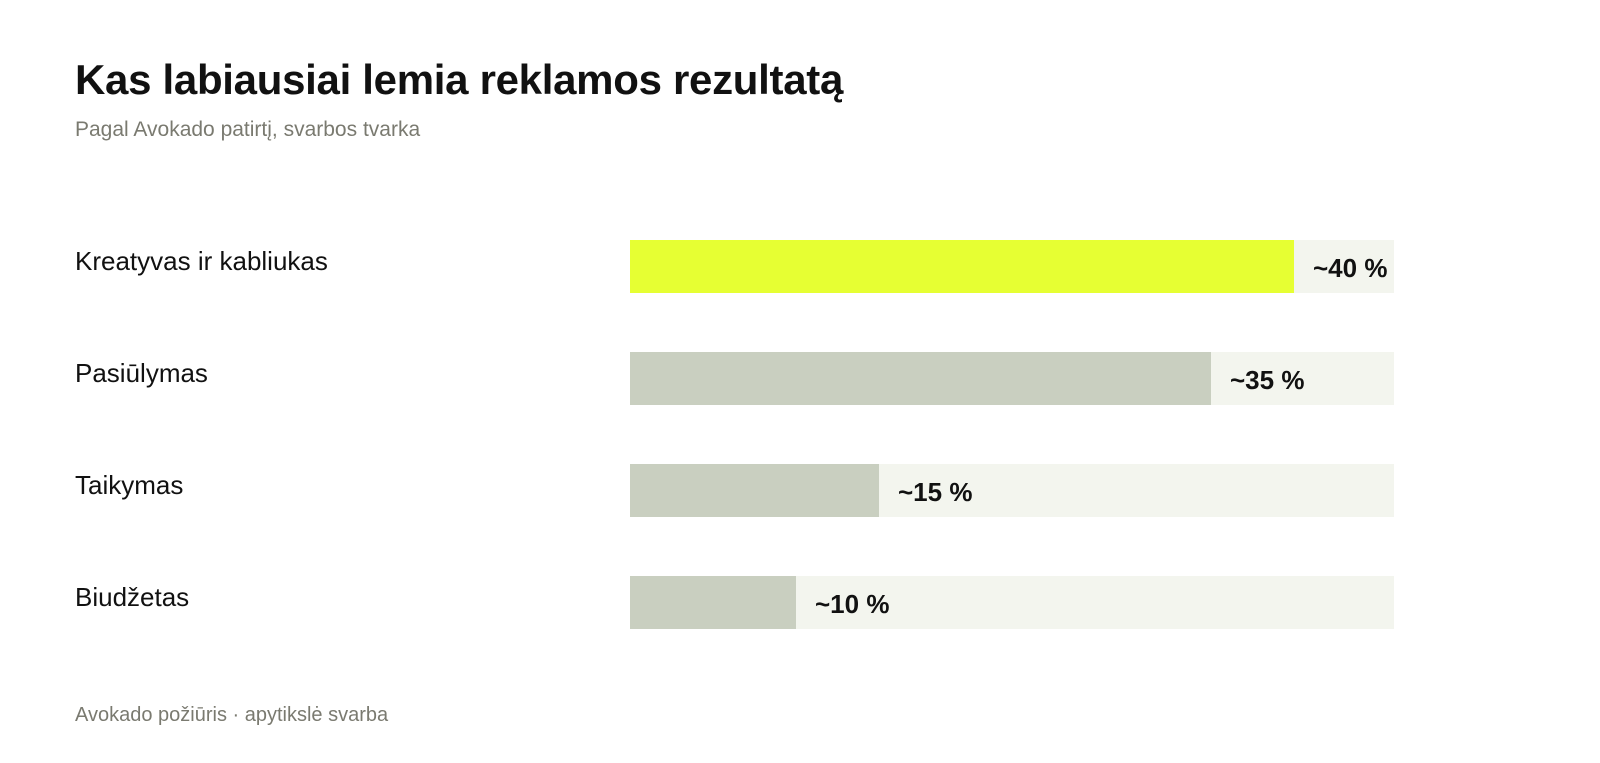  I want to click on bar-track: ~10 %, so click(1012, 602).